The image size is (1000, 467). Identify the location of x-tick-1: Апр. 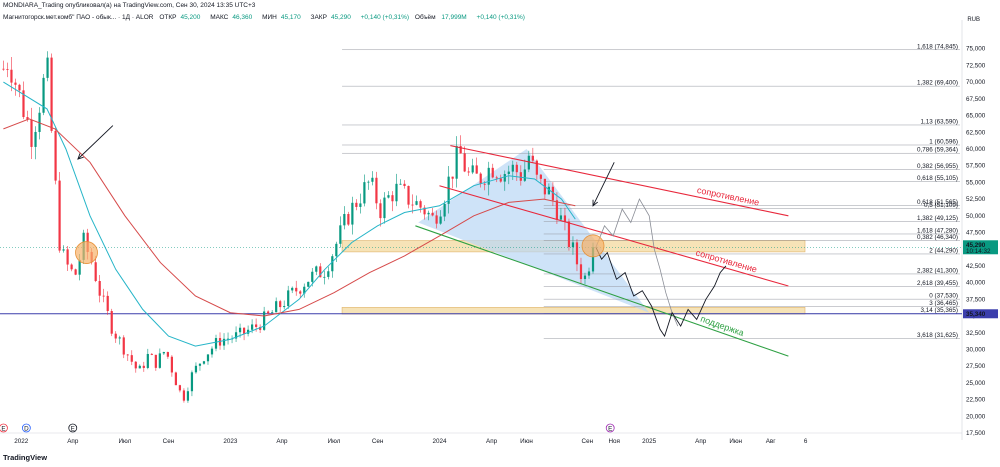
(73, 441).